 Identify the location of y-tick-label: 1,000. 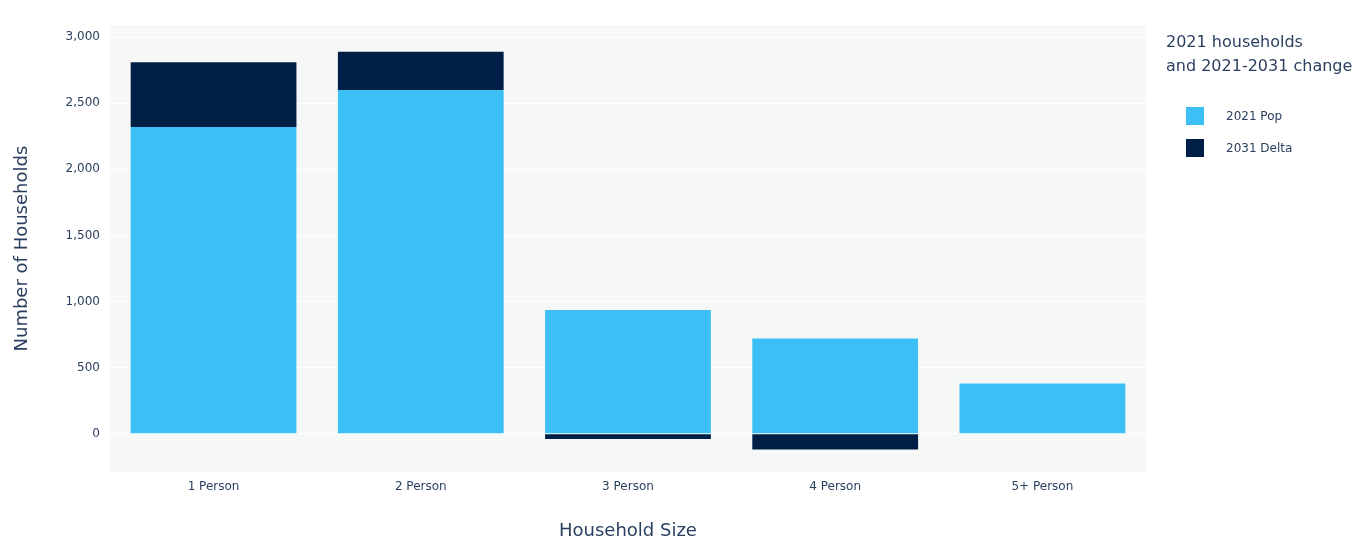
(82, 300).